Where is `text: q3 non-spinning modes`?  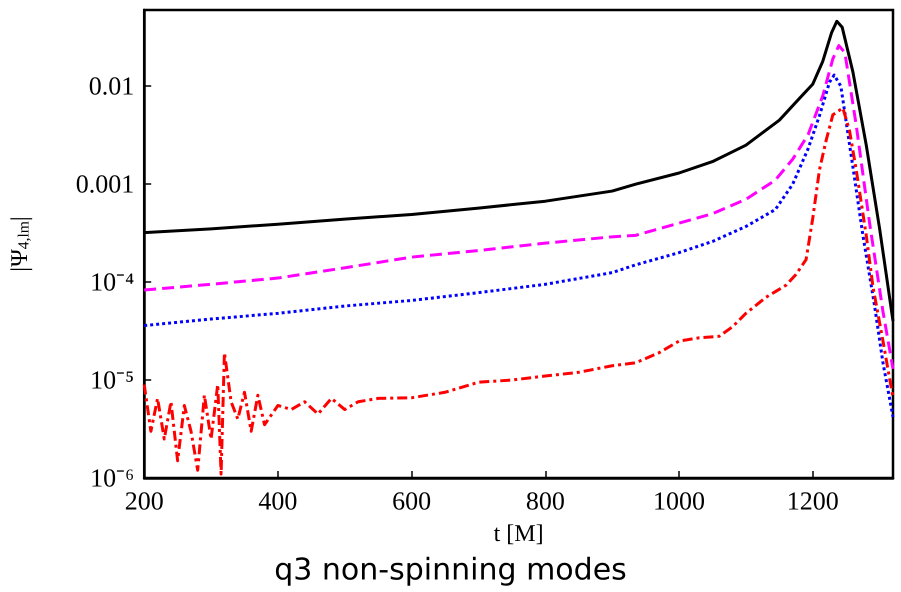
text: q3 non-spinning modes is located at coordinates (450, 570).